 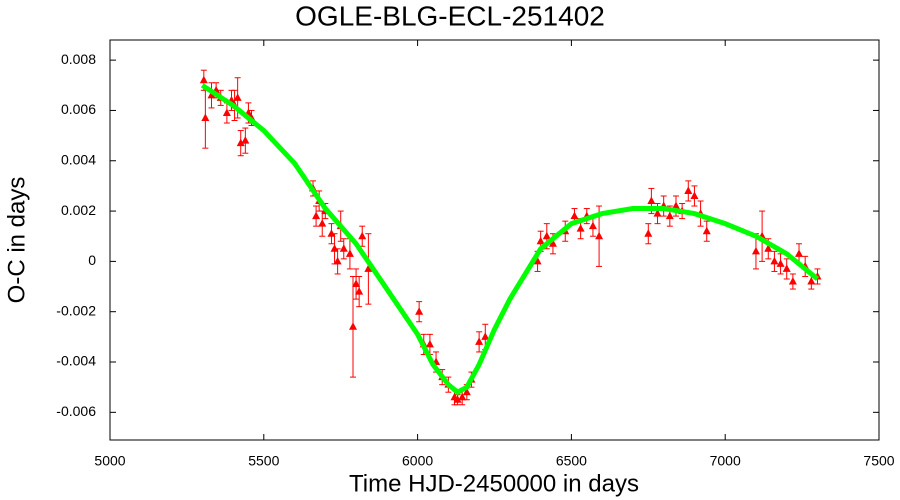 I want to click on x-tick-label: 6500, so click(x=571, y=461).